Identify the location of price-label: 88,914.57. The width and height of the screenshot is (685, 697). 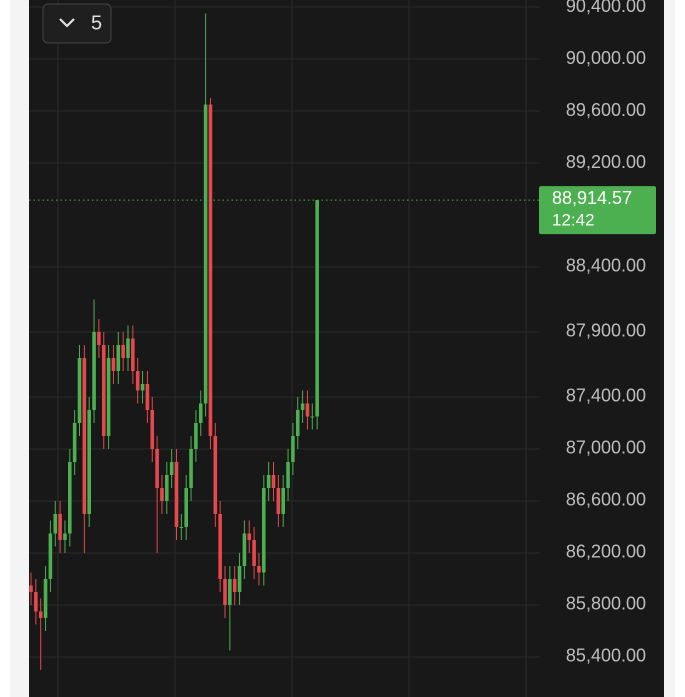
(592, 198).